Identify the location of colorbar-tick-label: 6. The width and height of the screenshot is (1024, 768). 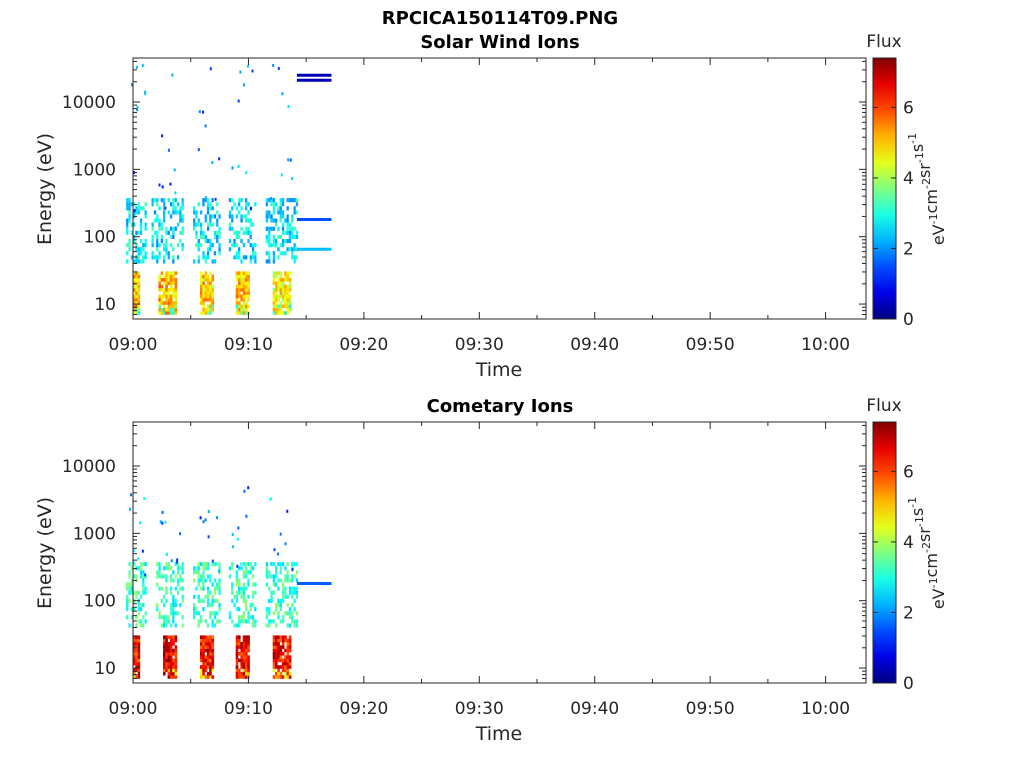
(908, 472).